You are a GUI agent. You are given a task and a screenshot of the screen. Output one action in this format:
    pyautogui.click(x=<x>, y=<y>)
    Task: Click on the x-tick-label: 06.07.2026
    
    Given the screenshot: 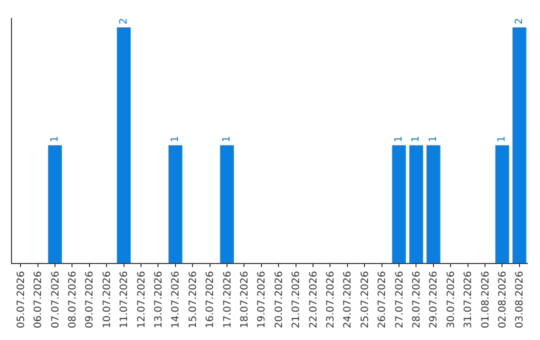 What is the action you would take?
    pyautogui.click(x=38, y=299)
    